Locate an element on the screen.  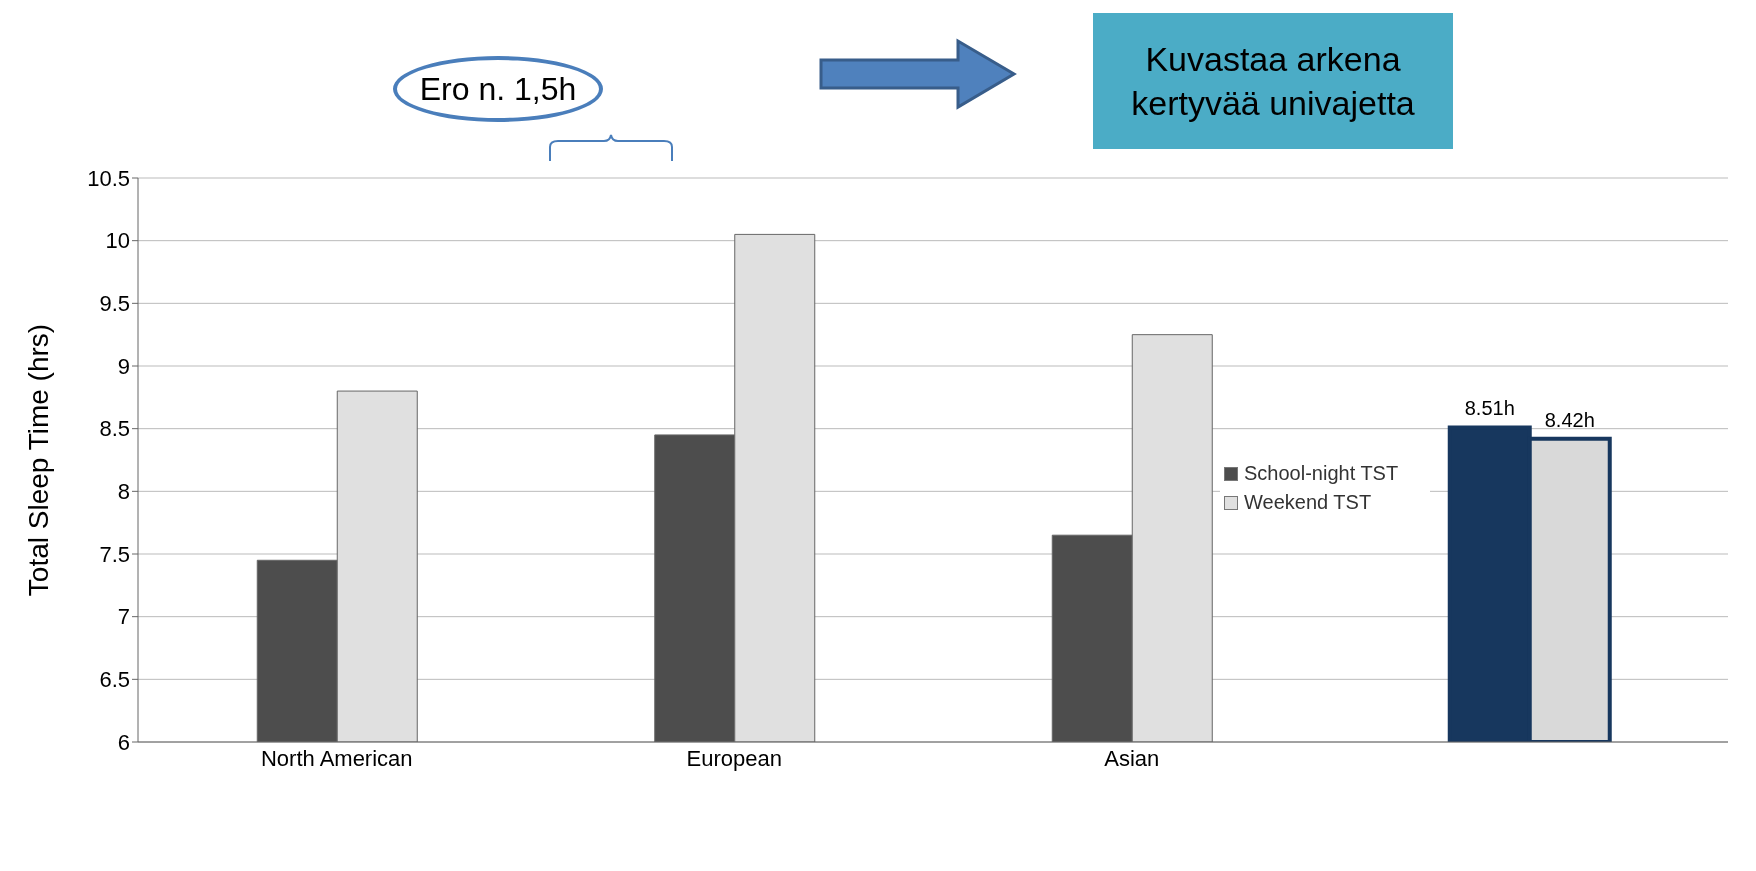
callout-ellipse: Ero n. 1,5h is located at coordinates (498, 89).